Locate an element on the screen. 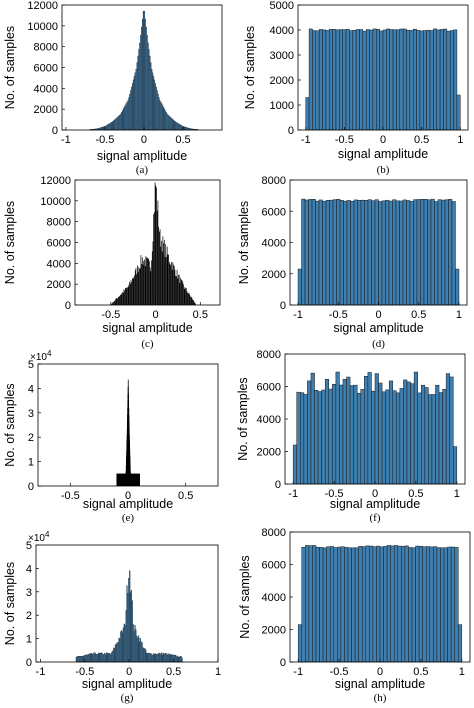 The width and height of the screenshot is (474, 708). panel-caption: (e) is located at coordinates (128, 518).